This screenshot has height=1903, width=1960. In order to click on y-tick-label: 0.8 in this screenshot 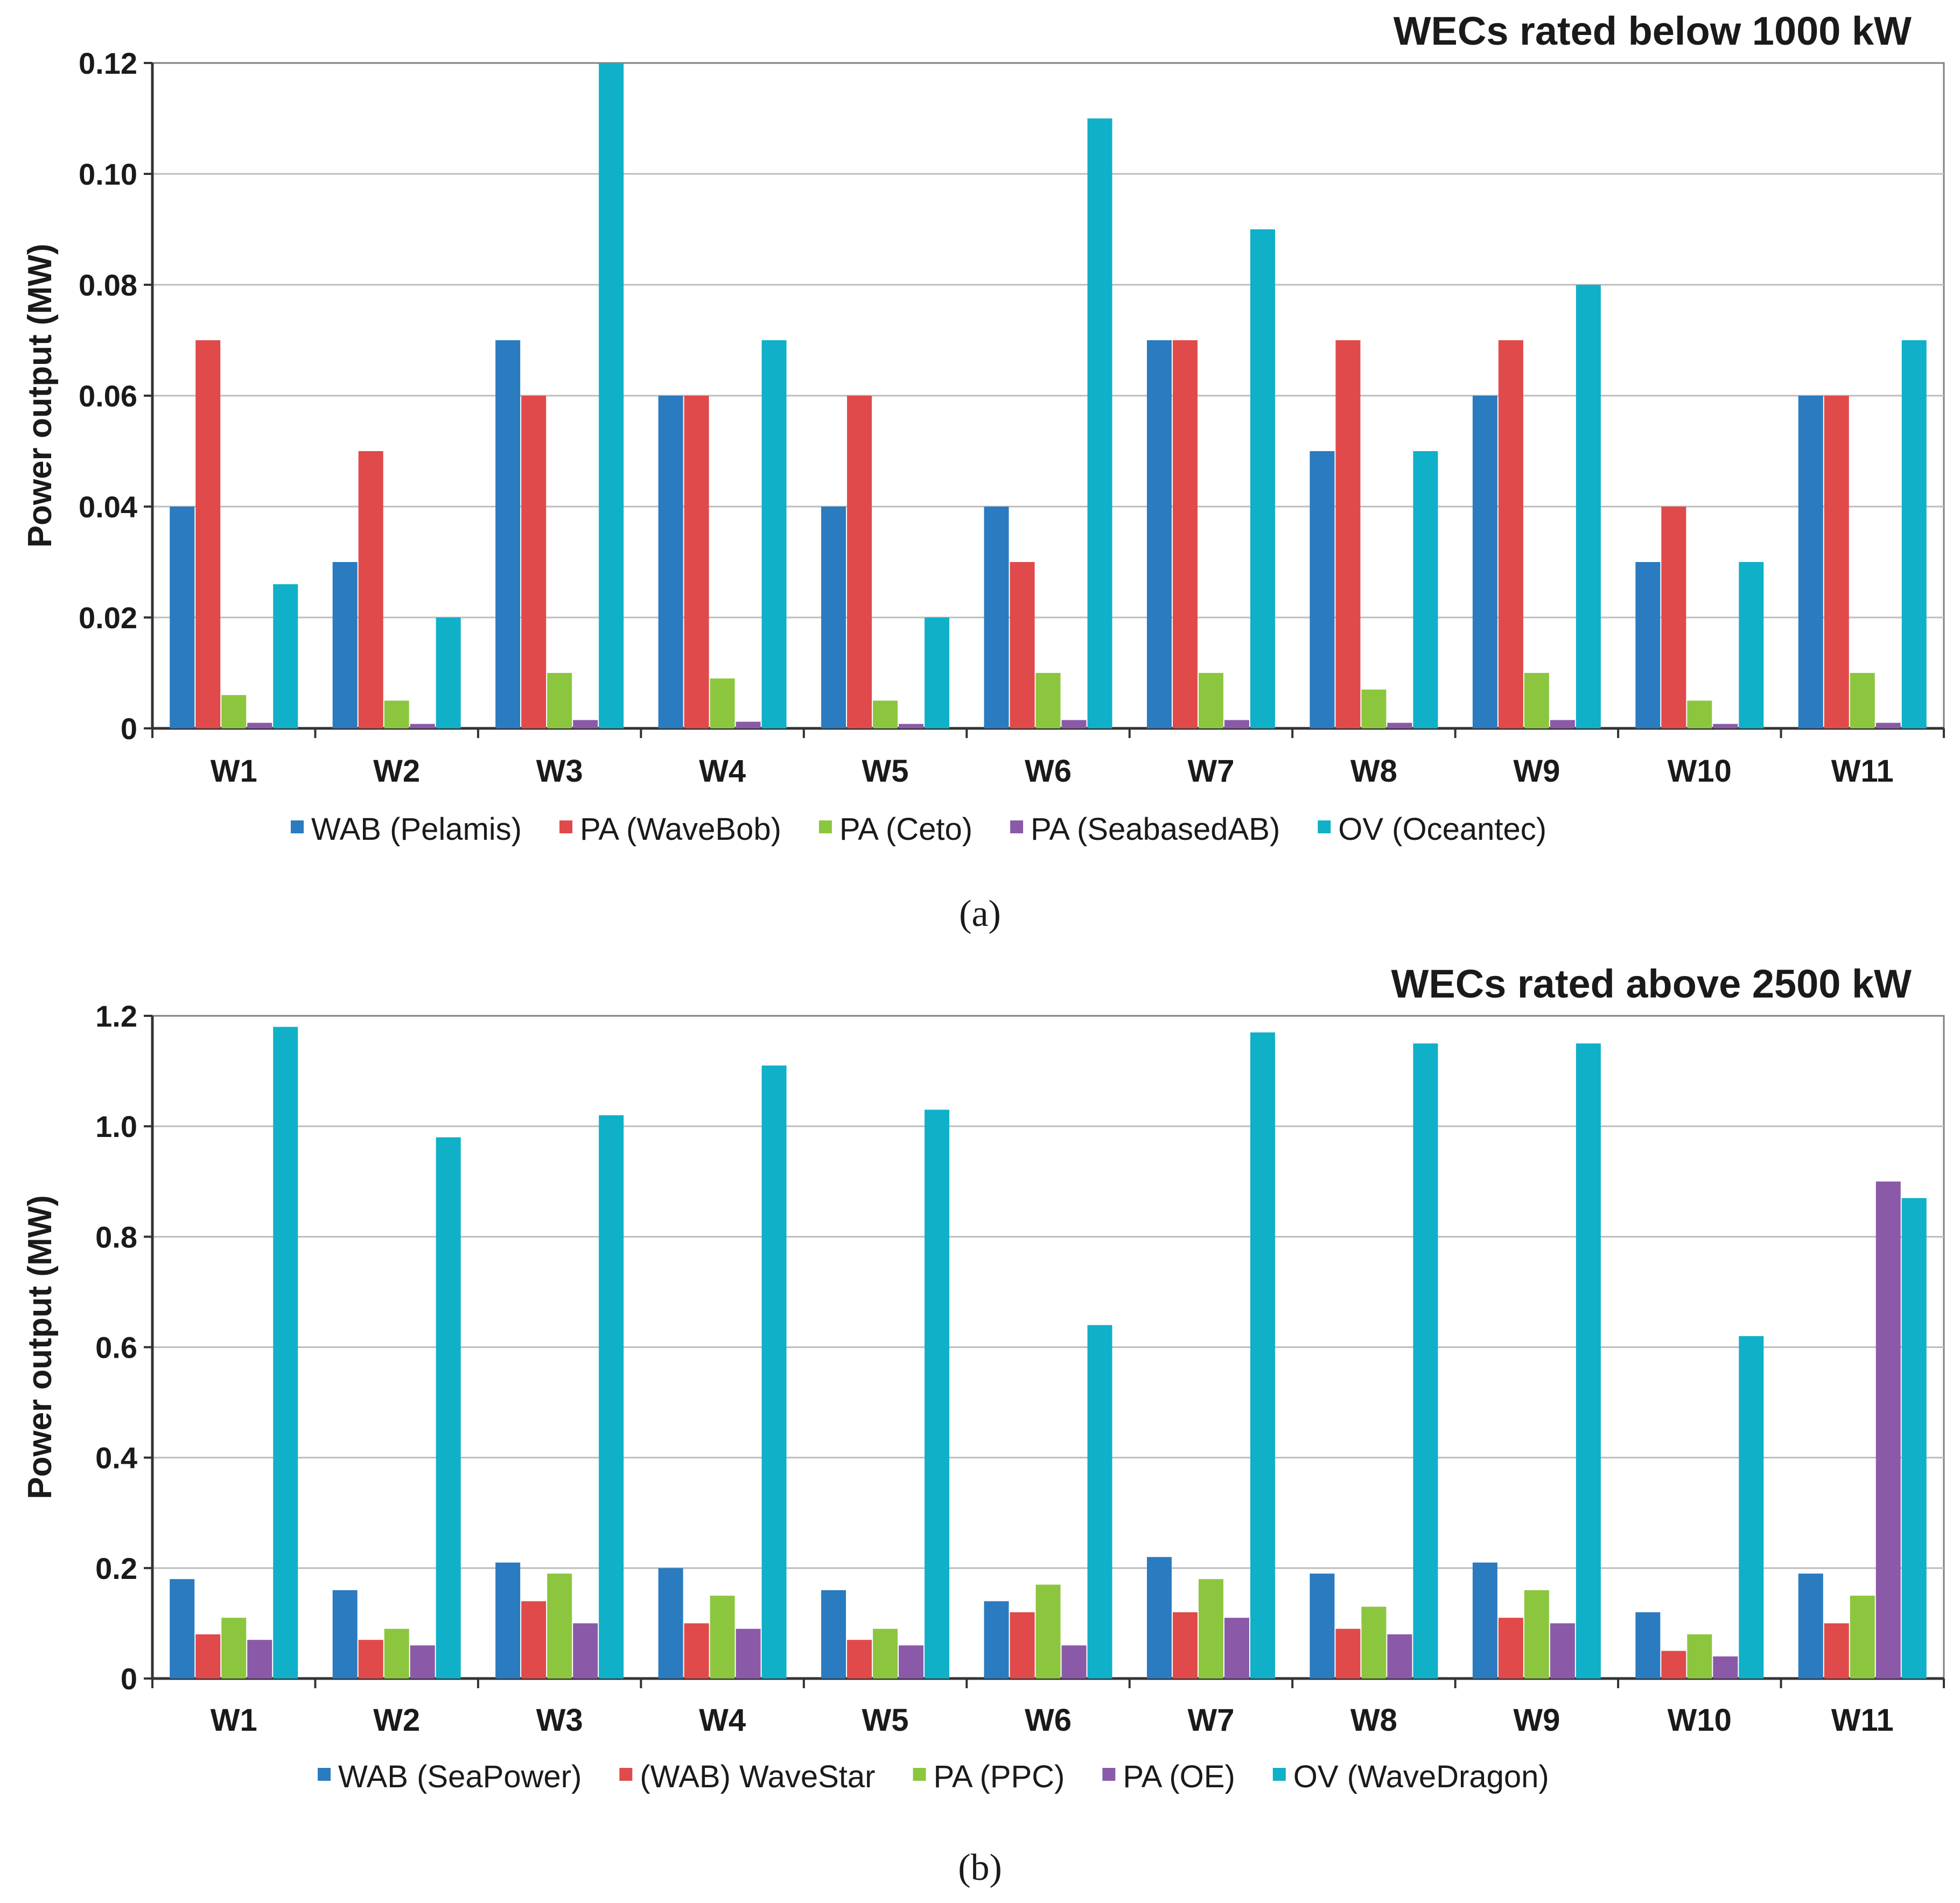, I will do `click(116, 1237)`.